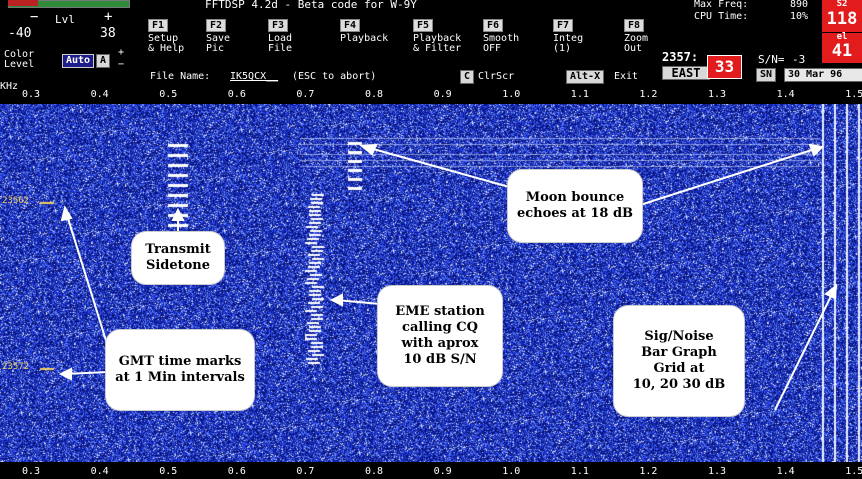 The width and height of the screenshot is (862, 479). What do you see at coordinates (636, 43) in the screenshot?
I see `fkey-label: Zoom Out` at bounding box center [636, 43].